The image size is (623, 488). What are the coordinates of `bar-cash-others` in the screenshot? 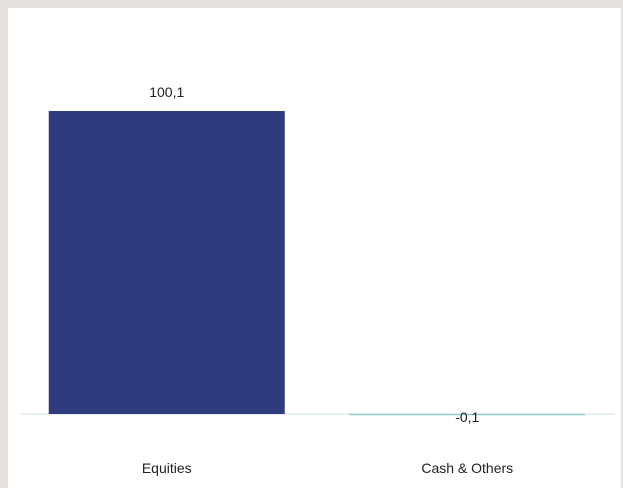 It's located at (467, 415).